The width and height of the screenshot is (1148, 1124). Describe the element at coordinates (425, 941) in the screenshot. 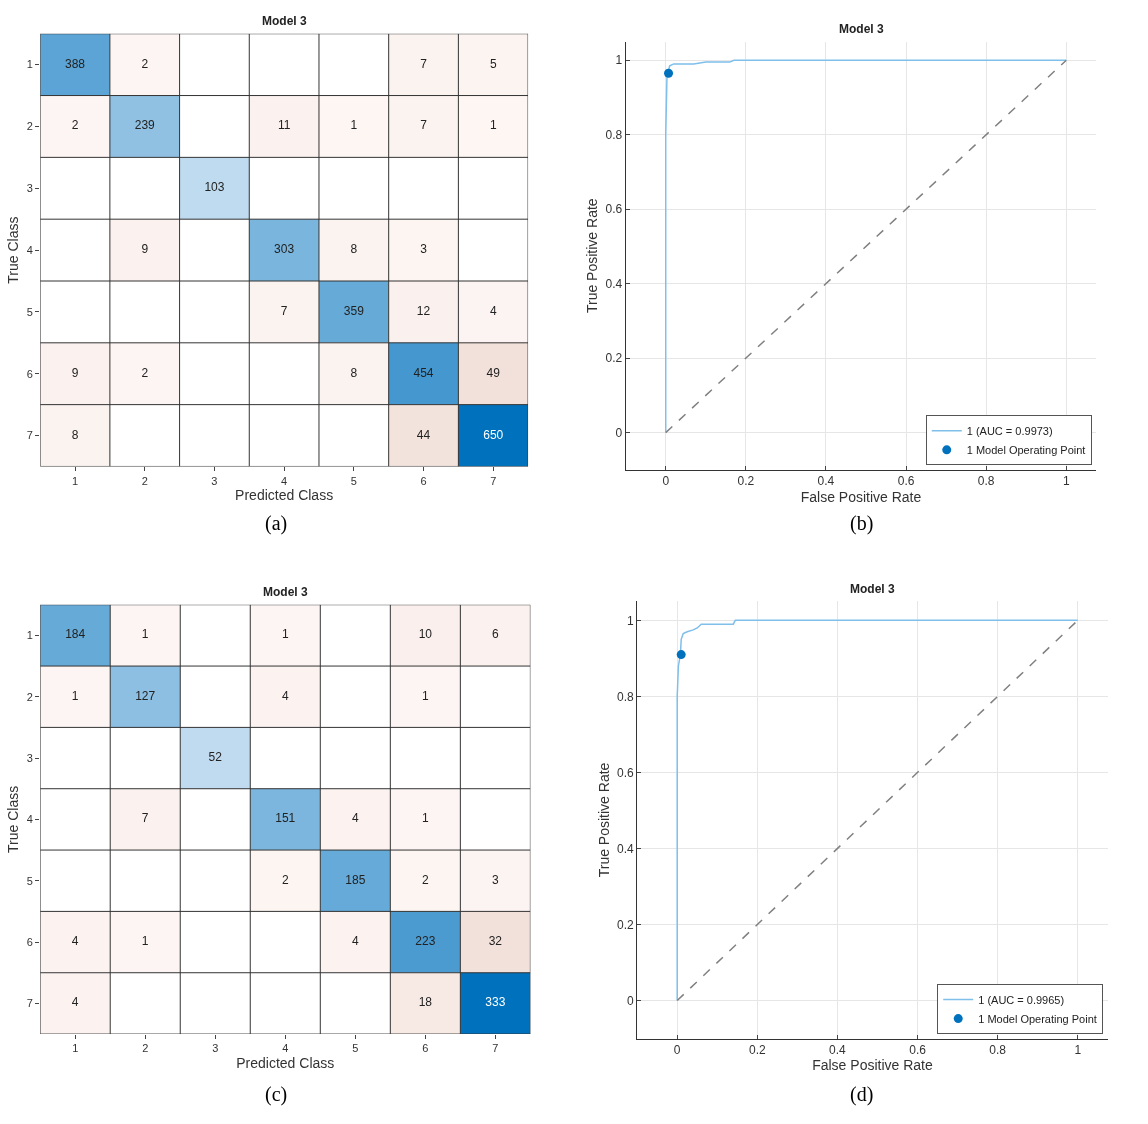

I see `data-label: 223` at that location.